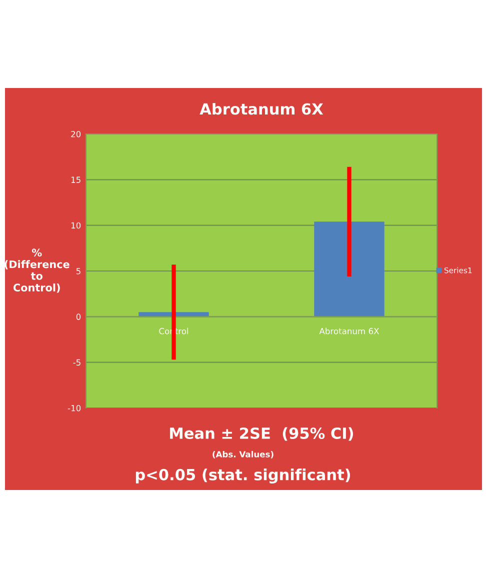  What do you see at coordinates (243, 454) in the screenshot?
I see `text: (Abs. Values)` at bounding box center [243, 454].